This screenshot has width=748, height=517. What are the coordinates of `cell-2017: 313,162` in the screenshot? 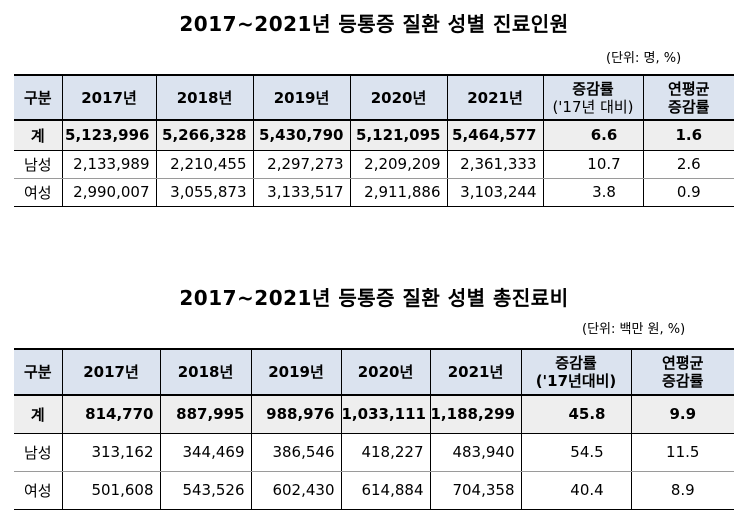 It's located at (111, 452).